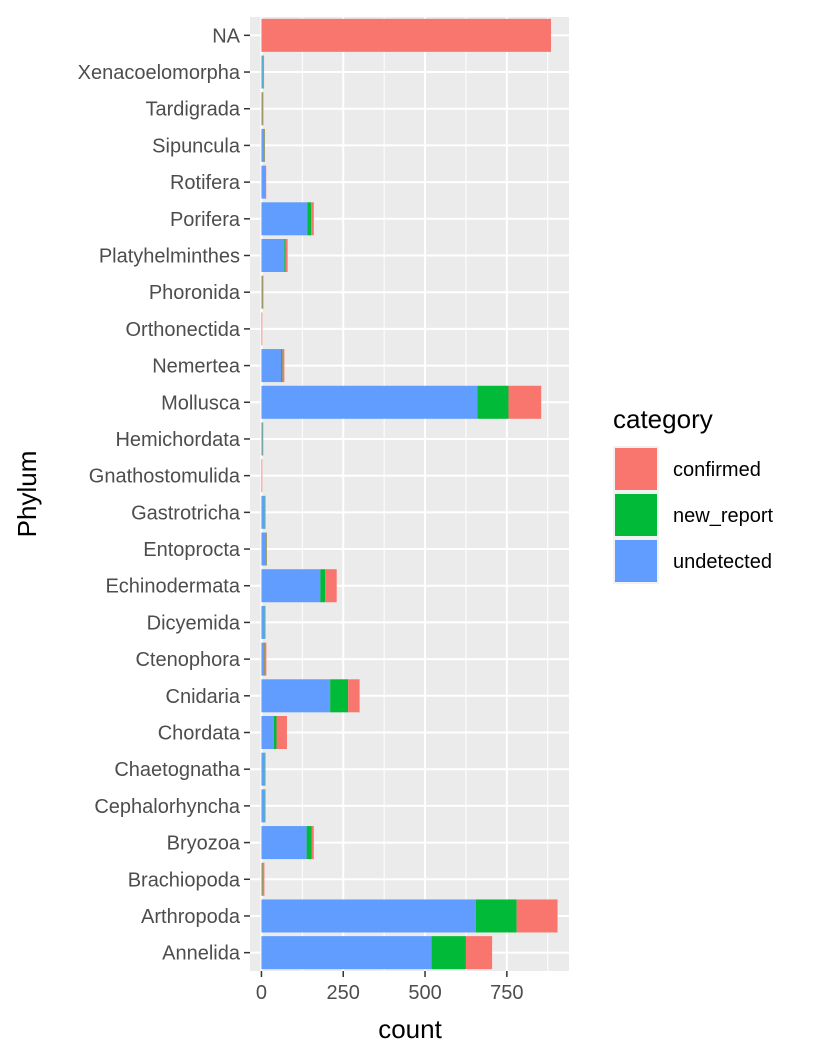 This screenshot has height=1058, width=820. What do you see at coordinates (196, 146) in the screenshot?
I see `y-tick-label: Sipuncula` at bounding box center [196, 146].